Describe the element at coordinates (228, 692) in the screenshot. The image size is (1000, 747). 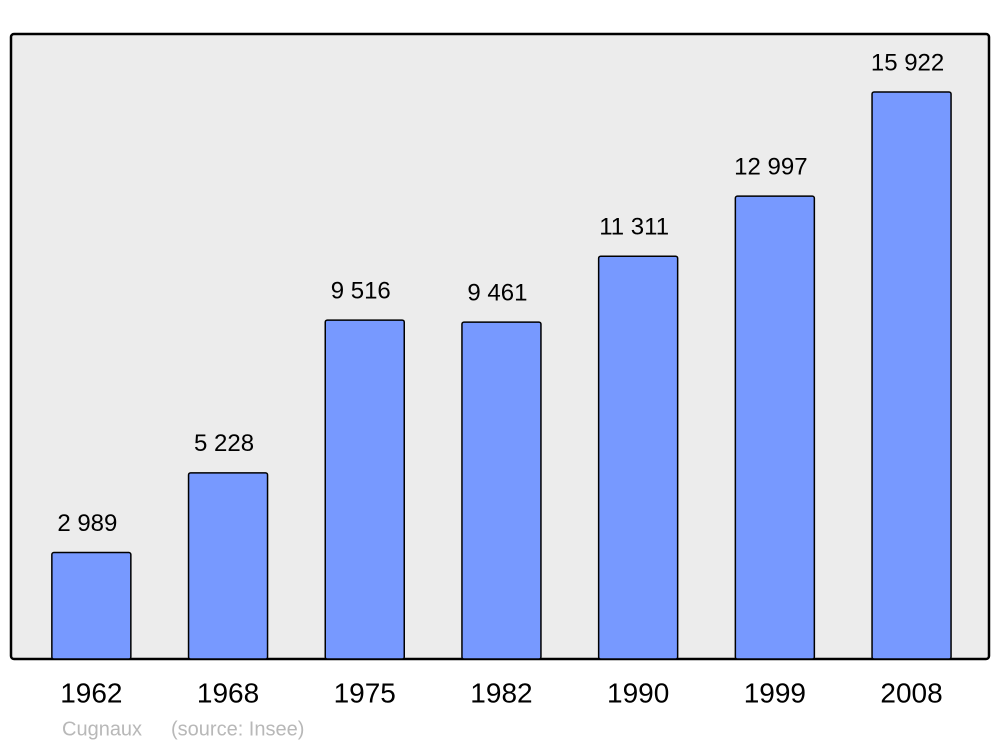
I see `x-tick-label: 1968` at that location.